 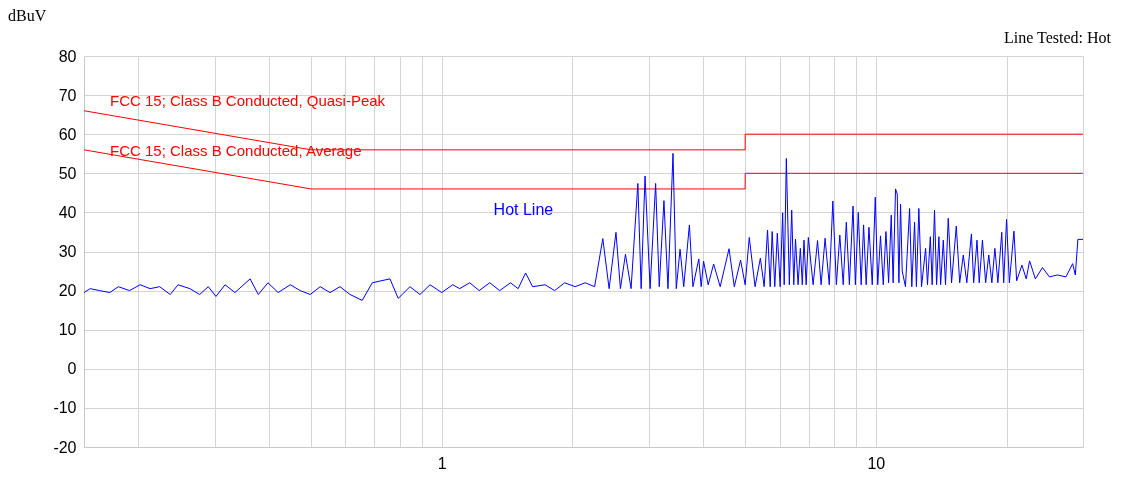 I want to click on y-tick-label: 40, so click(x=67, y=212).